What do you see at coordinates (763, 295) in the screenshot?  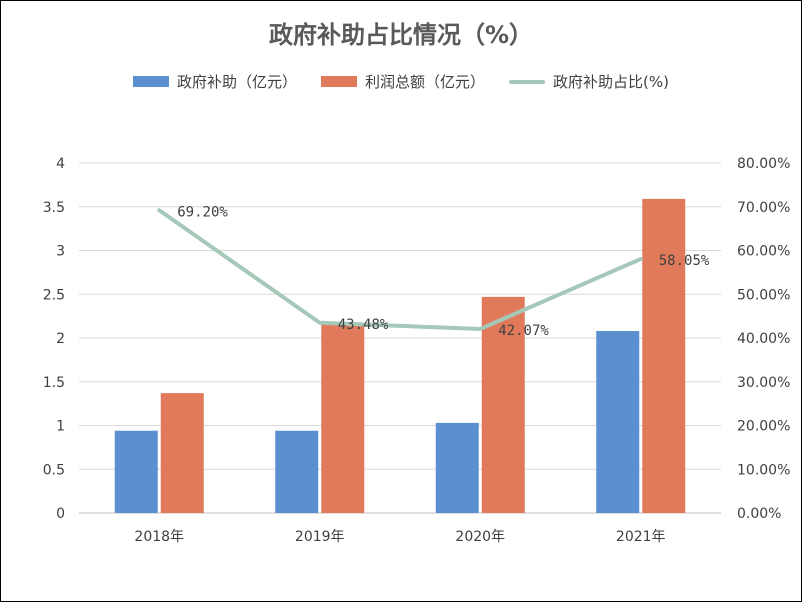 I see `y-right-tick-label: 50.00%` at bounding box center [763, 295].